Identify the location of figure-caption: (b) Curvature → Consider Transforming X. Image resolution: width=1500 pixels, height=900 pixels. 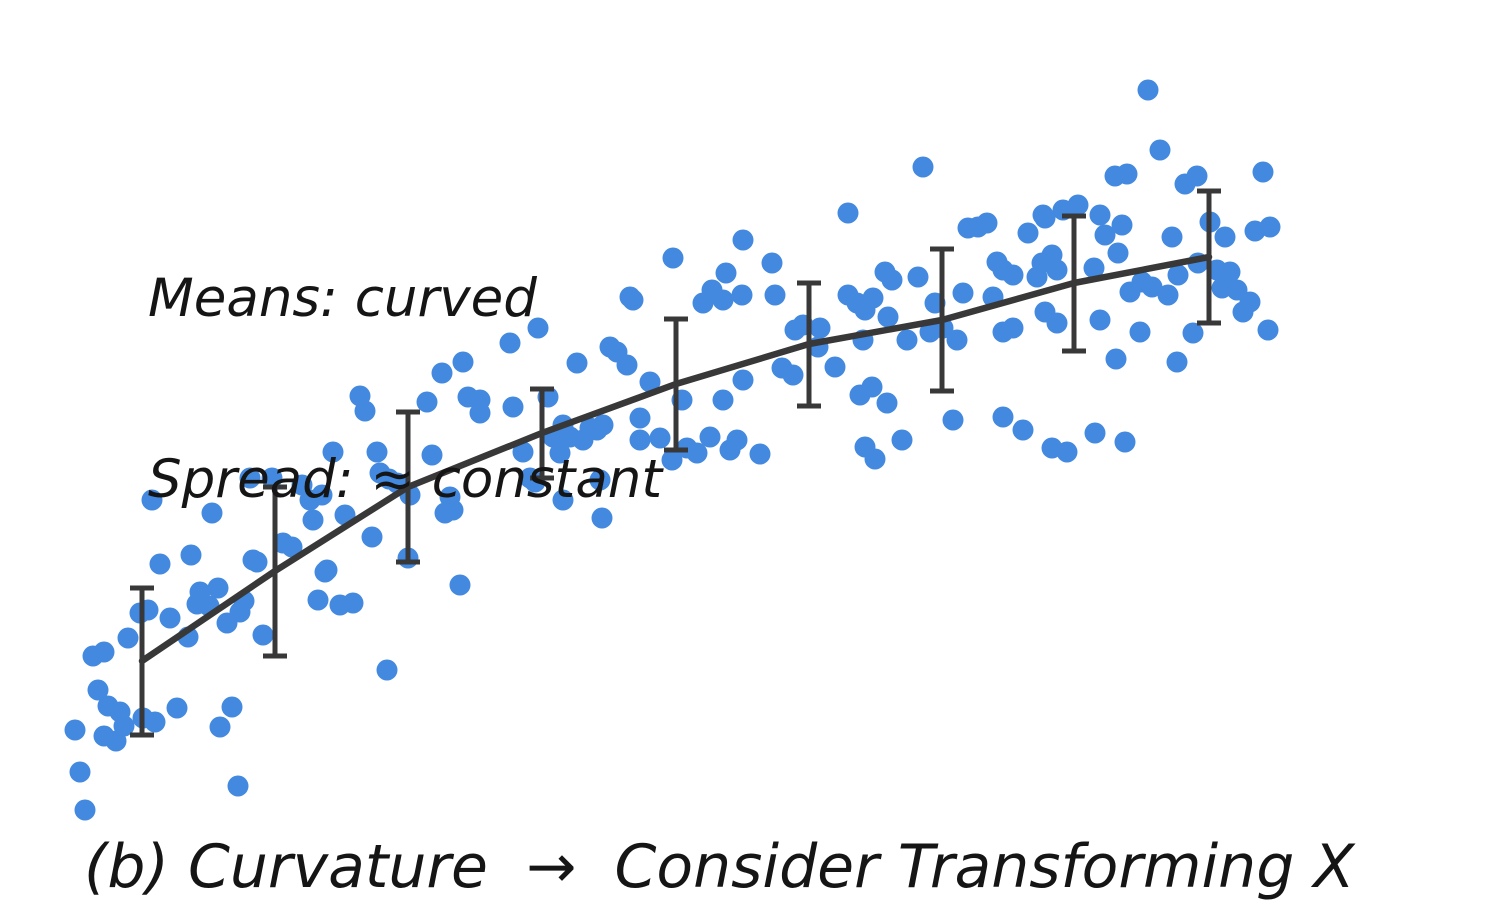
(719, 866).